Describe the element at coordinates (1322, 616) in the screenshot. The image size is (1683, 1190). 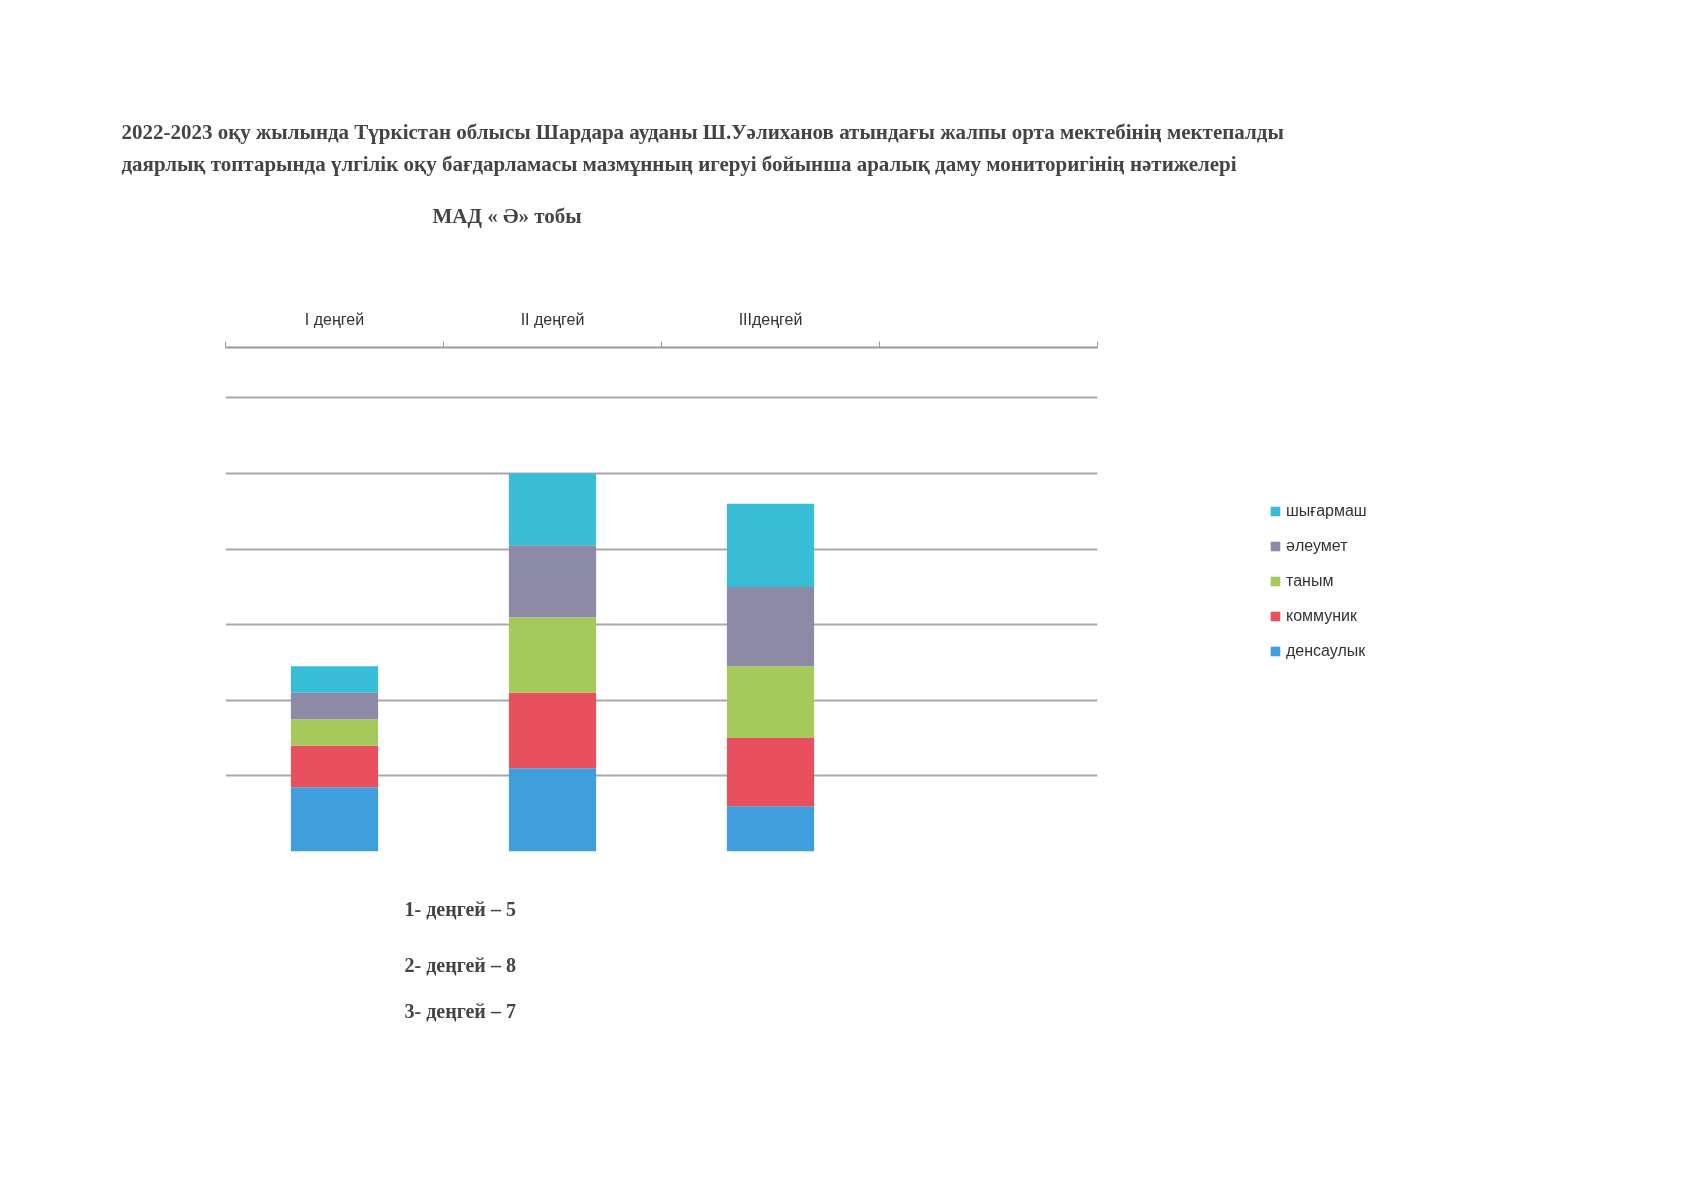
I see `legend-label: коммуник` at that location.